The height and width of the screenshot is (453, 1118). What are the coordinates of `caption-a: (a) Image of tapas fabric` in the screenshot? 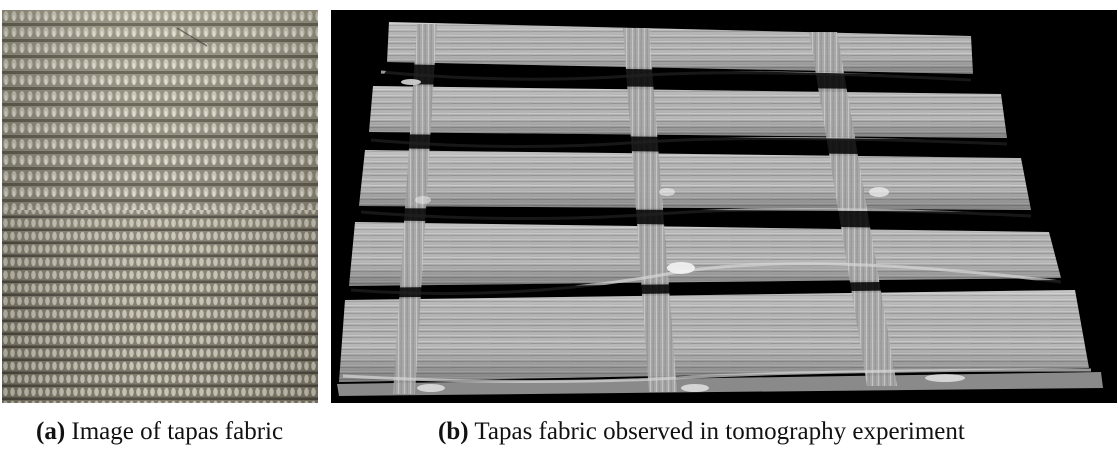 It's located at (159, 432).